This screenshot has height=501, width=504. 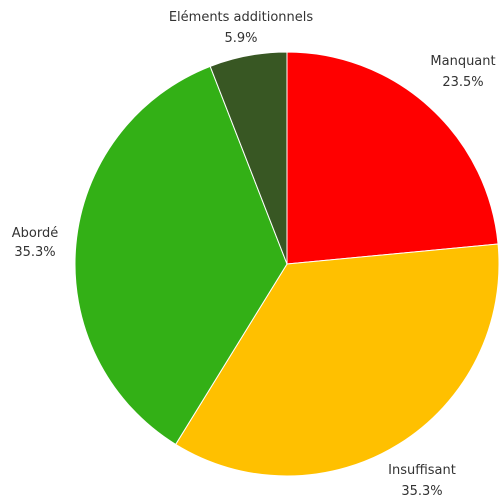 I want to click on slice-label-aborde: Abordé, so click(x=35, y=233).